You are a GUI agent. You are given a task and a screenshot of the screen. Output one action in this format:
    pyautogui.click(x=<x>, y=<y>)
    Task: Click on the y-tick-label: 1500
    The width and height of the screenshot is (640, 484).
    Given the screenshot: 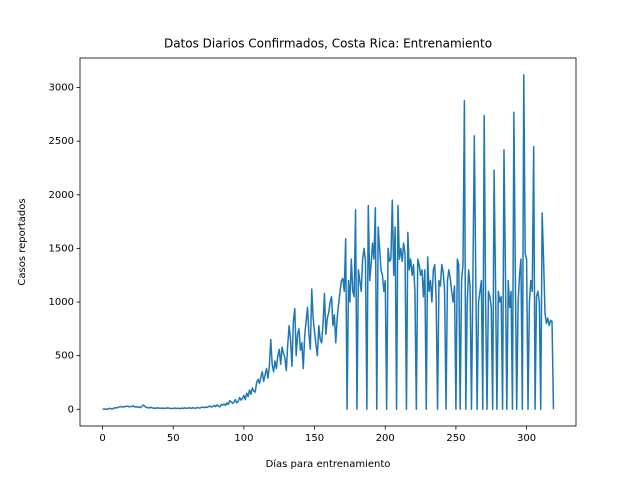 What is the action you would take?
    pyautogui.click(x=61, y=248)
    